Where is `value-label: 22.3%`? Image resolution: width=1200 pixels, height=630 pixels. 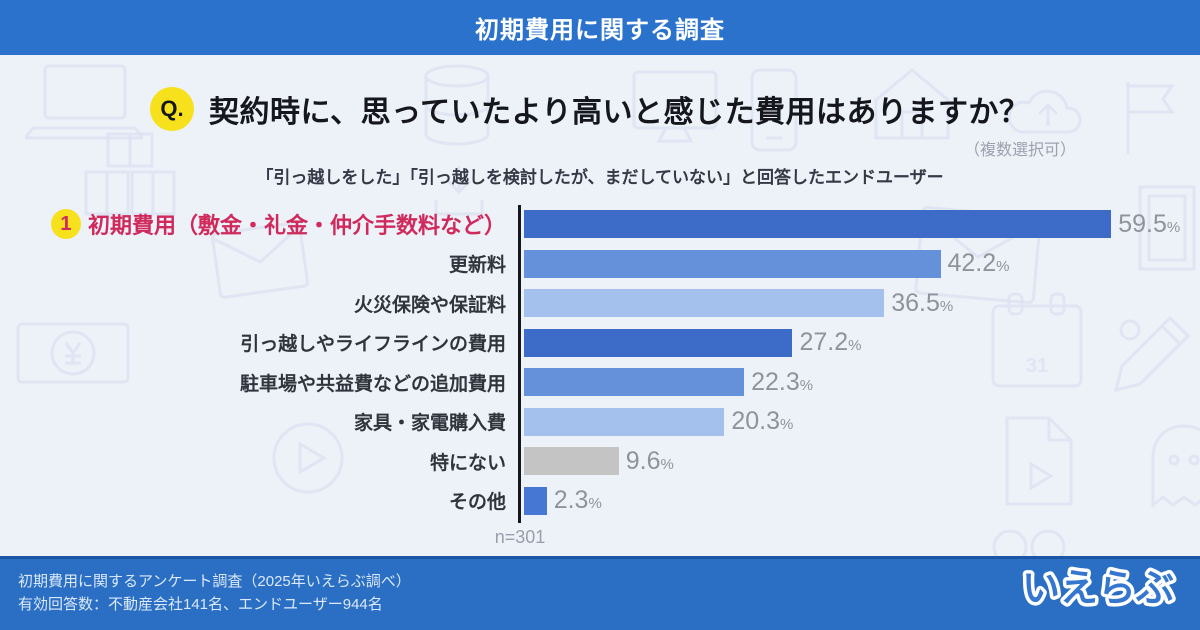
value-label: 22.3% is located at coordinates (782, 381).